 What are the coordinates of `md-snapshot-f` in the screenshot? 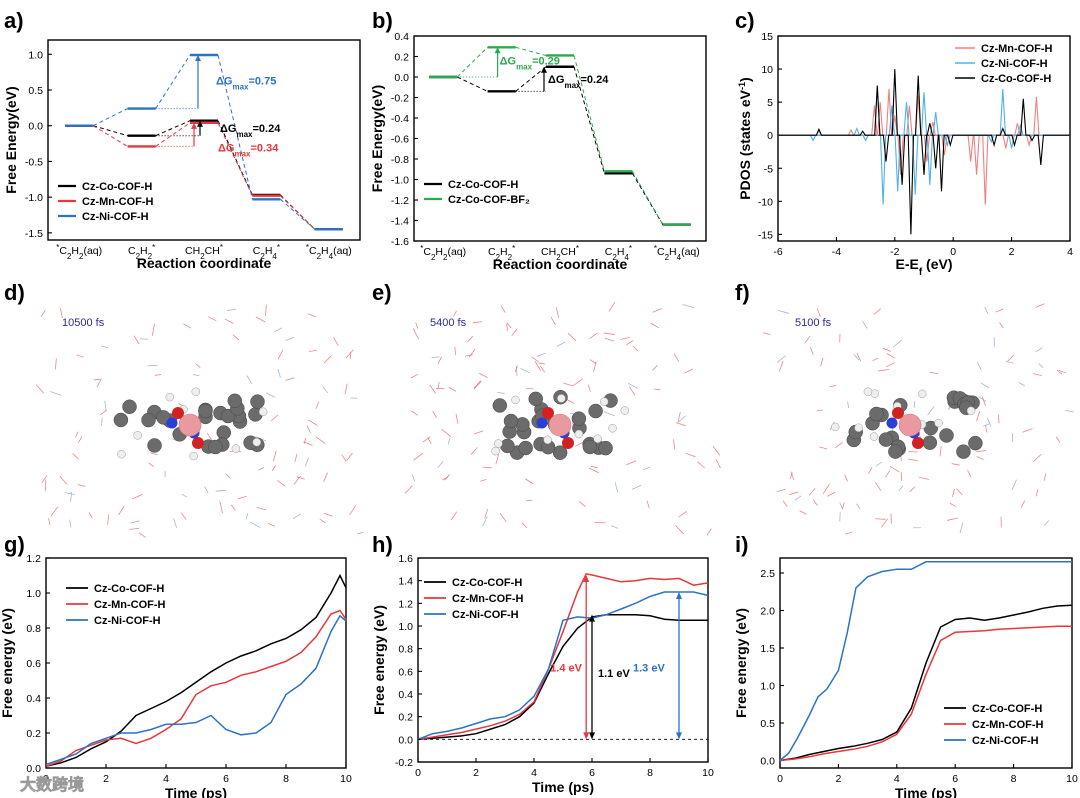 It's located at (918, 419).